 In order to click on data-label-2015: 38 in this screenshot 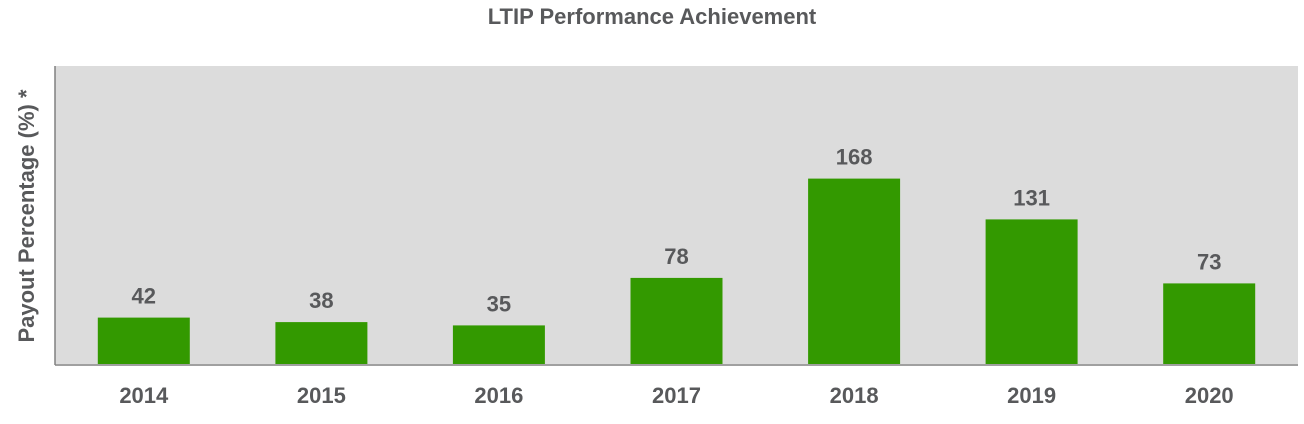, I will do `click(321, 300)`.